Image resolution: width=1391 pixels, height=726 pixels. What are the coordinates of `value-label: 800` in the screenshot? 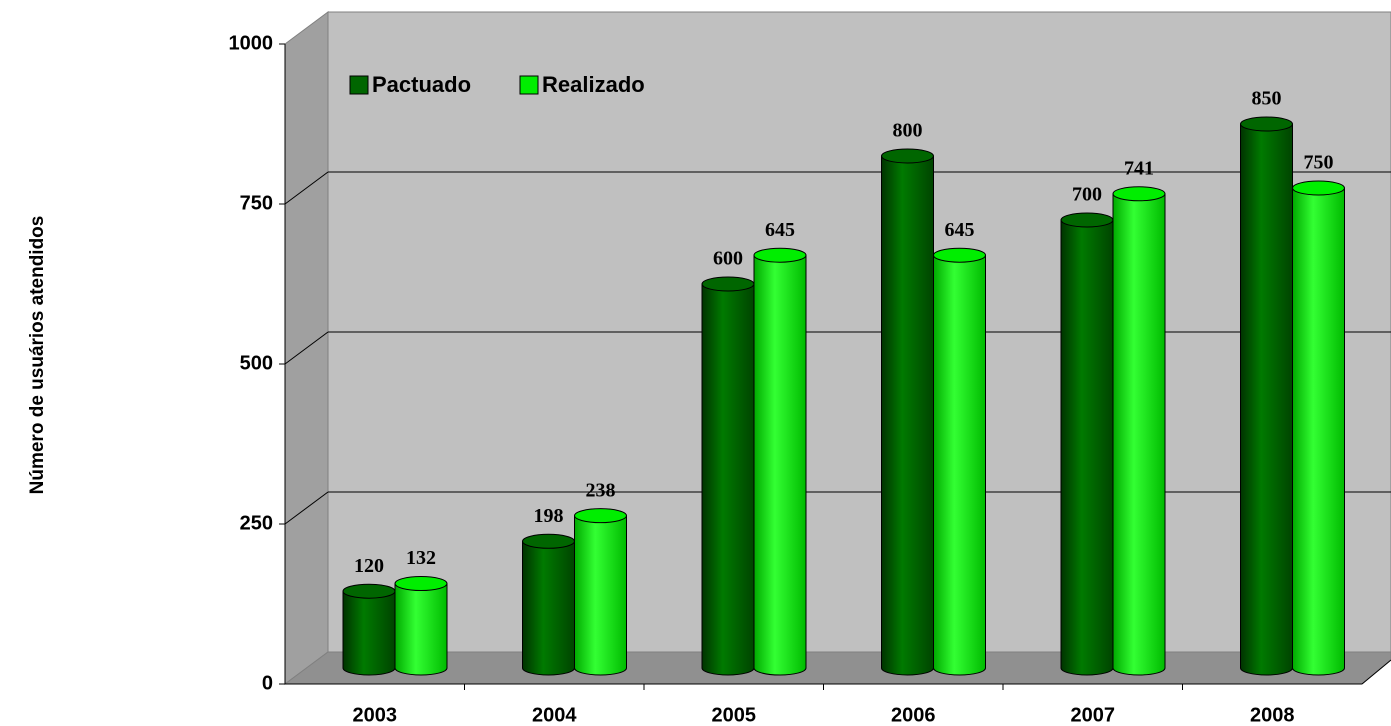 It's located at (908, 131).